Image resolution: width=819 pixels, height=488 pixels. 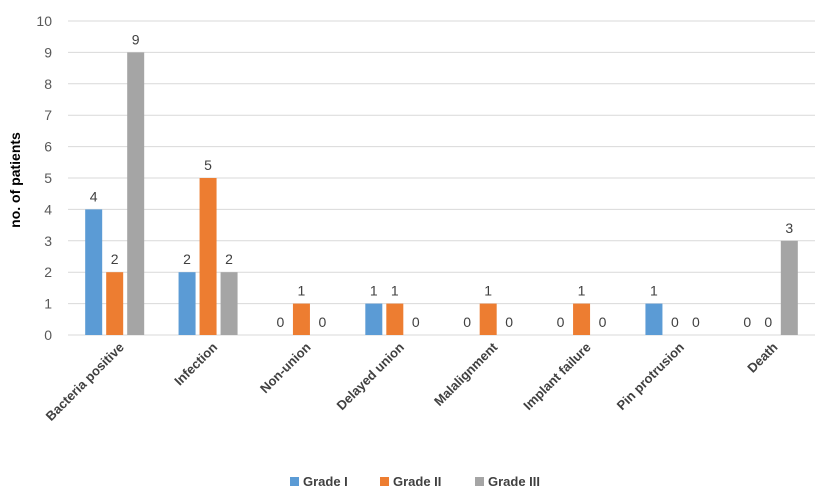 I want to click on y-tick-label: 9, so click(x=48, y=52).